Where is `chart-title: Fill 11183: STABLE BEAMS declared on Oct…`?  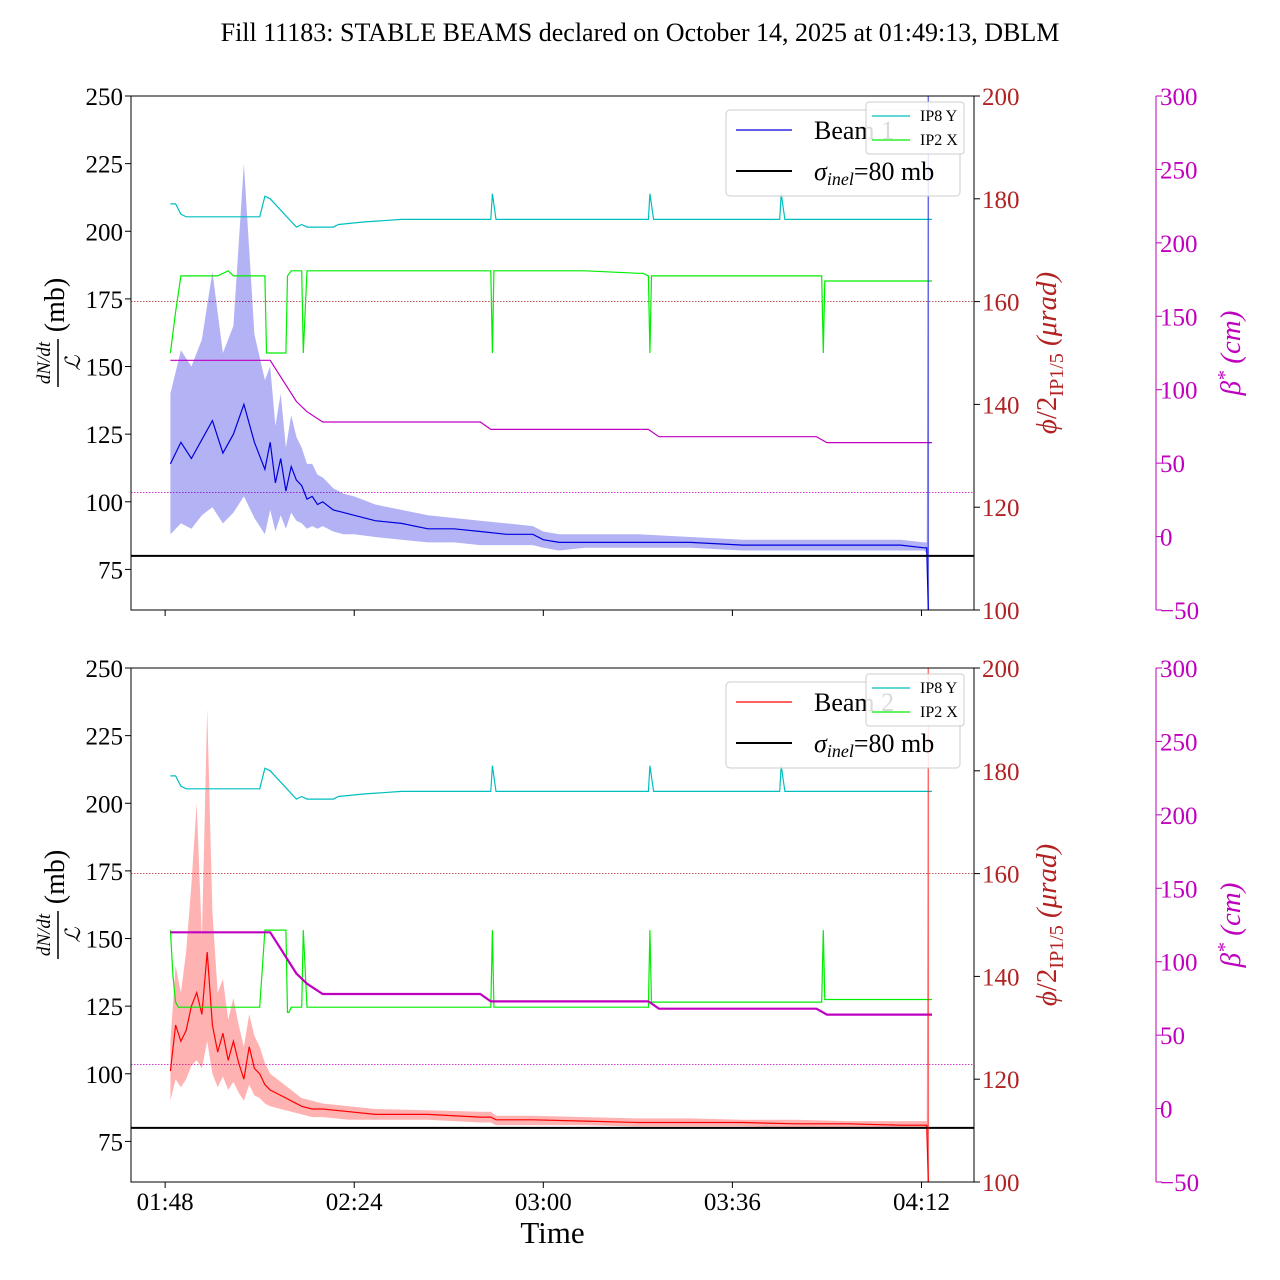
chart-title: Fill 11183: STABLE BEAMS declared on Oct… is located at coordinates (640, 32).